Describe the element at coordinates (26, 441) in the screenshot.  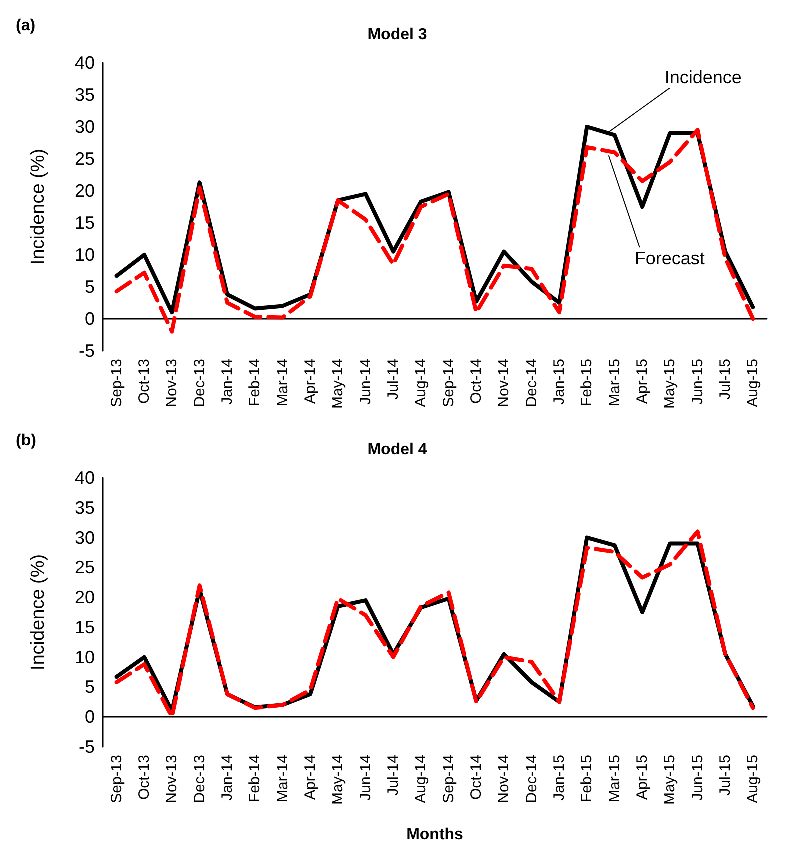
I see `text: (b)` at that location.